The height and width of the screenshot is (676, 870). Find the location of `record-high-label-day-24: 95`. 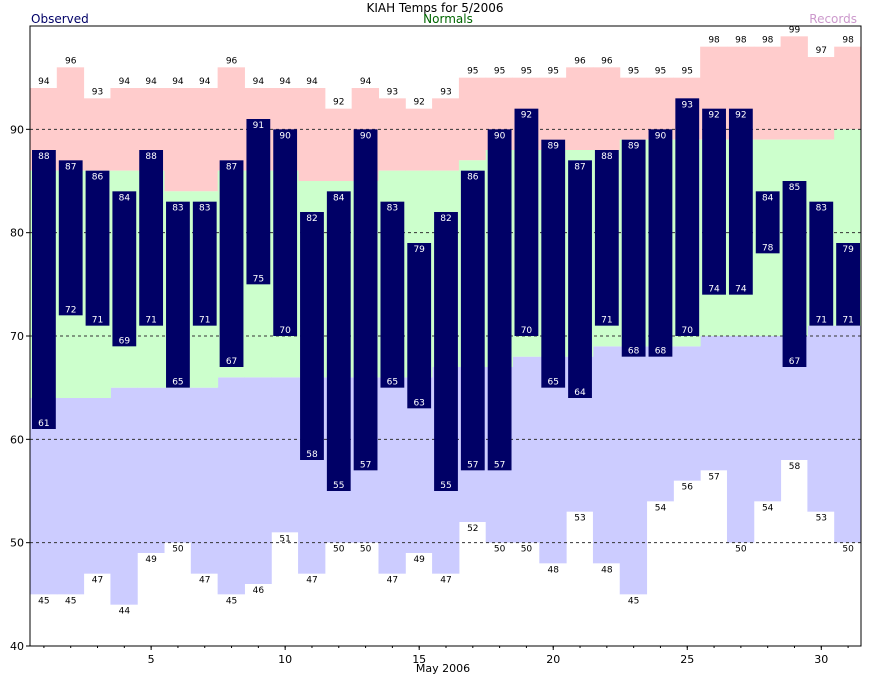

record-high-label-day-24: 95 is located at coordinates (660, 72).